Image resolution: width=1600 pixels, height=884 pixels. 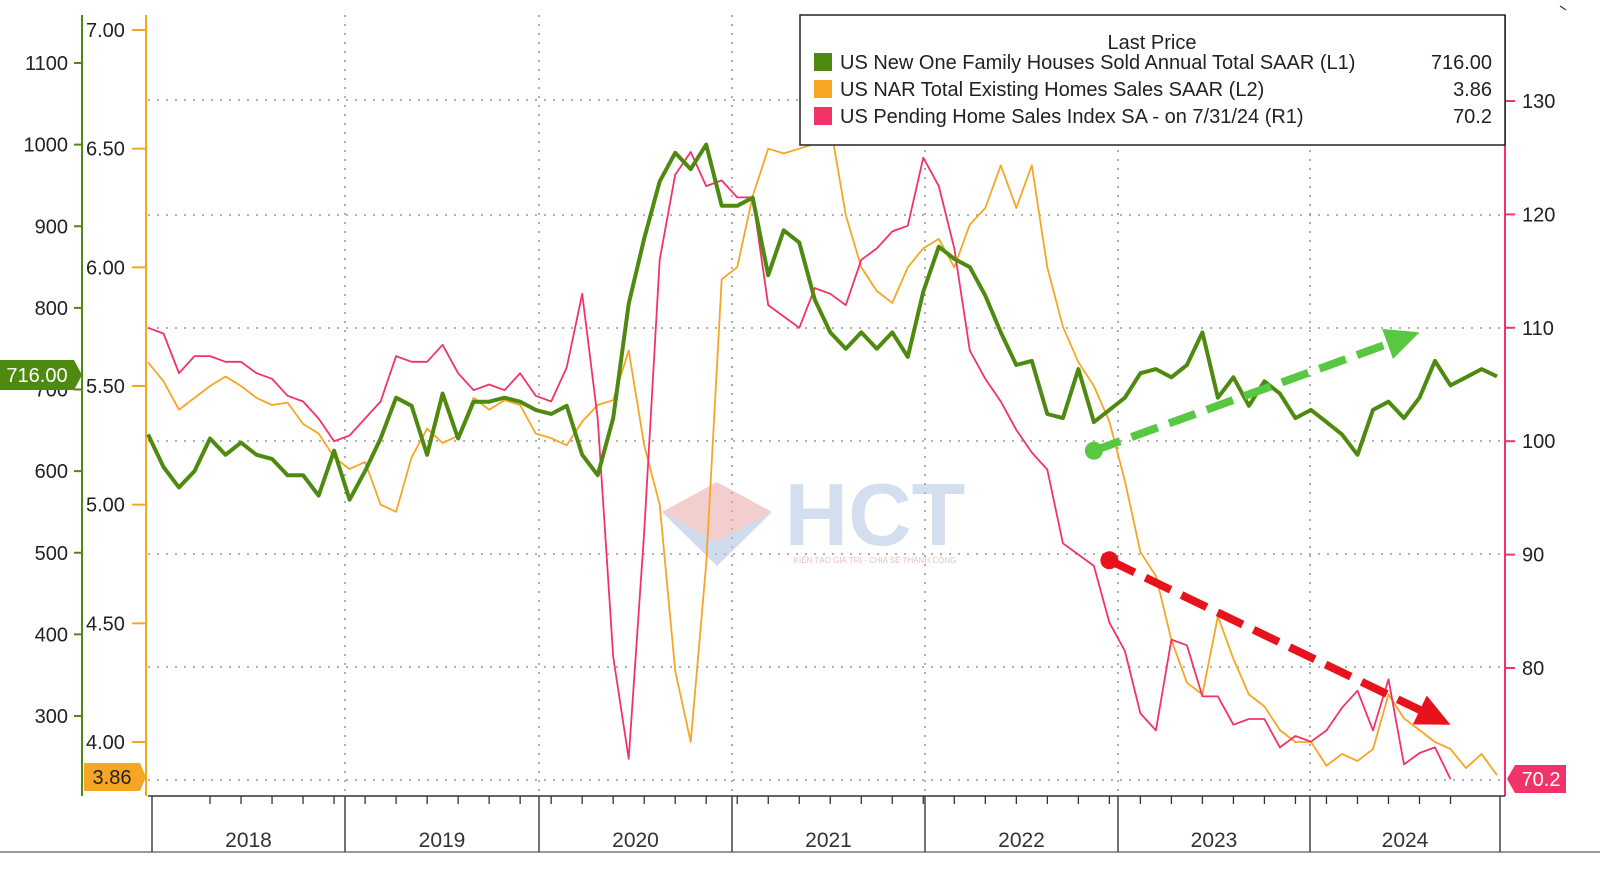 I want to click on axis-l2-tick-label: 4.00, so click(x=105, y=743).